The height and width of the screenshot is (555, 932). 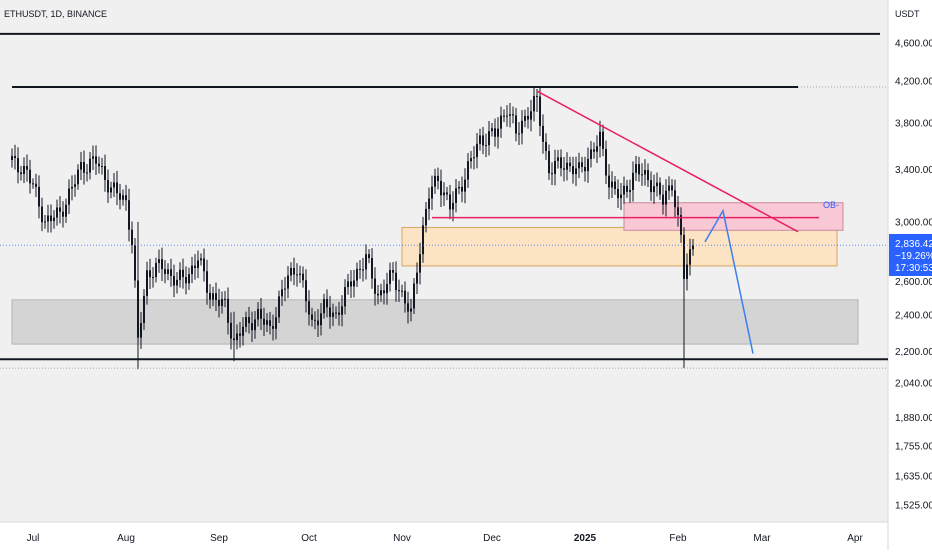 What do you see at coordinates (913, 222) in the screenshot?
I see `y-tick-label: 3,000.00` at bounding box center [913, 222].